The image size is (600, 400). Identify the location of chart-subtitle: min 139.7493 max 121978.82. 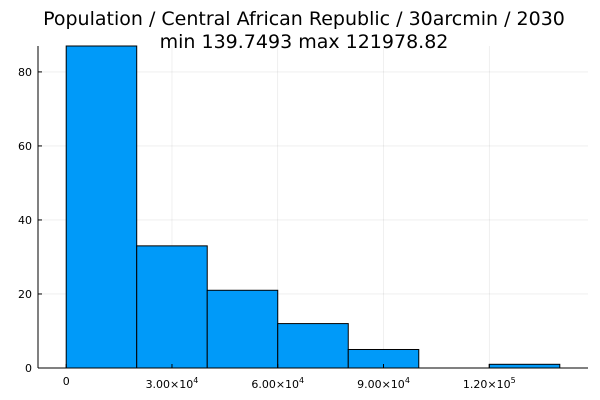
(304, 42).